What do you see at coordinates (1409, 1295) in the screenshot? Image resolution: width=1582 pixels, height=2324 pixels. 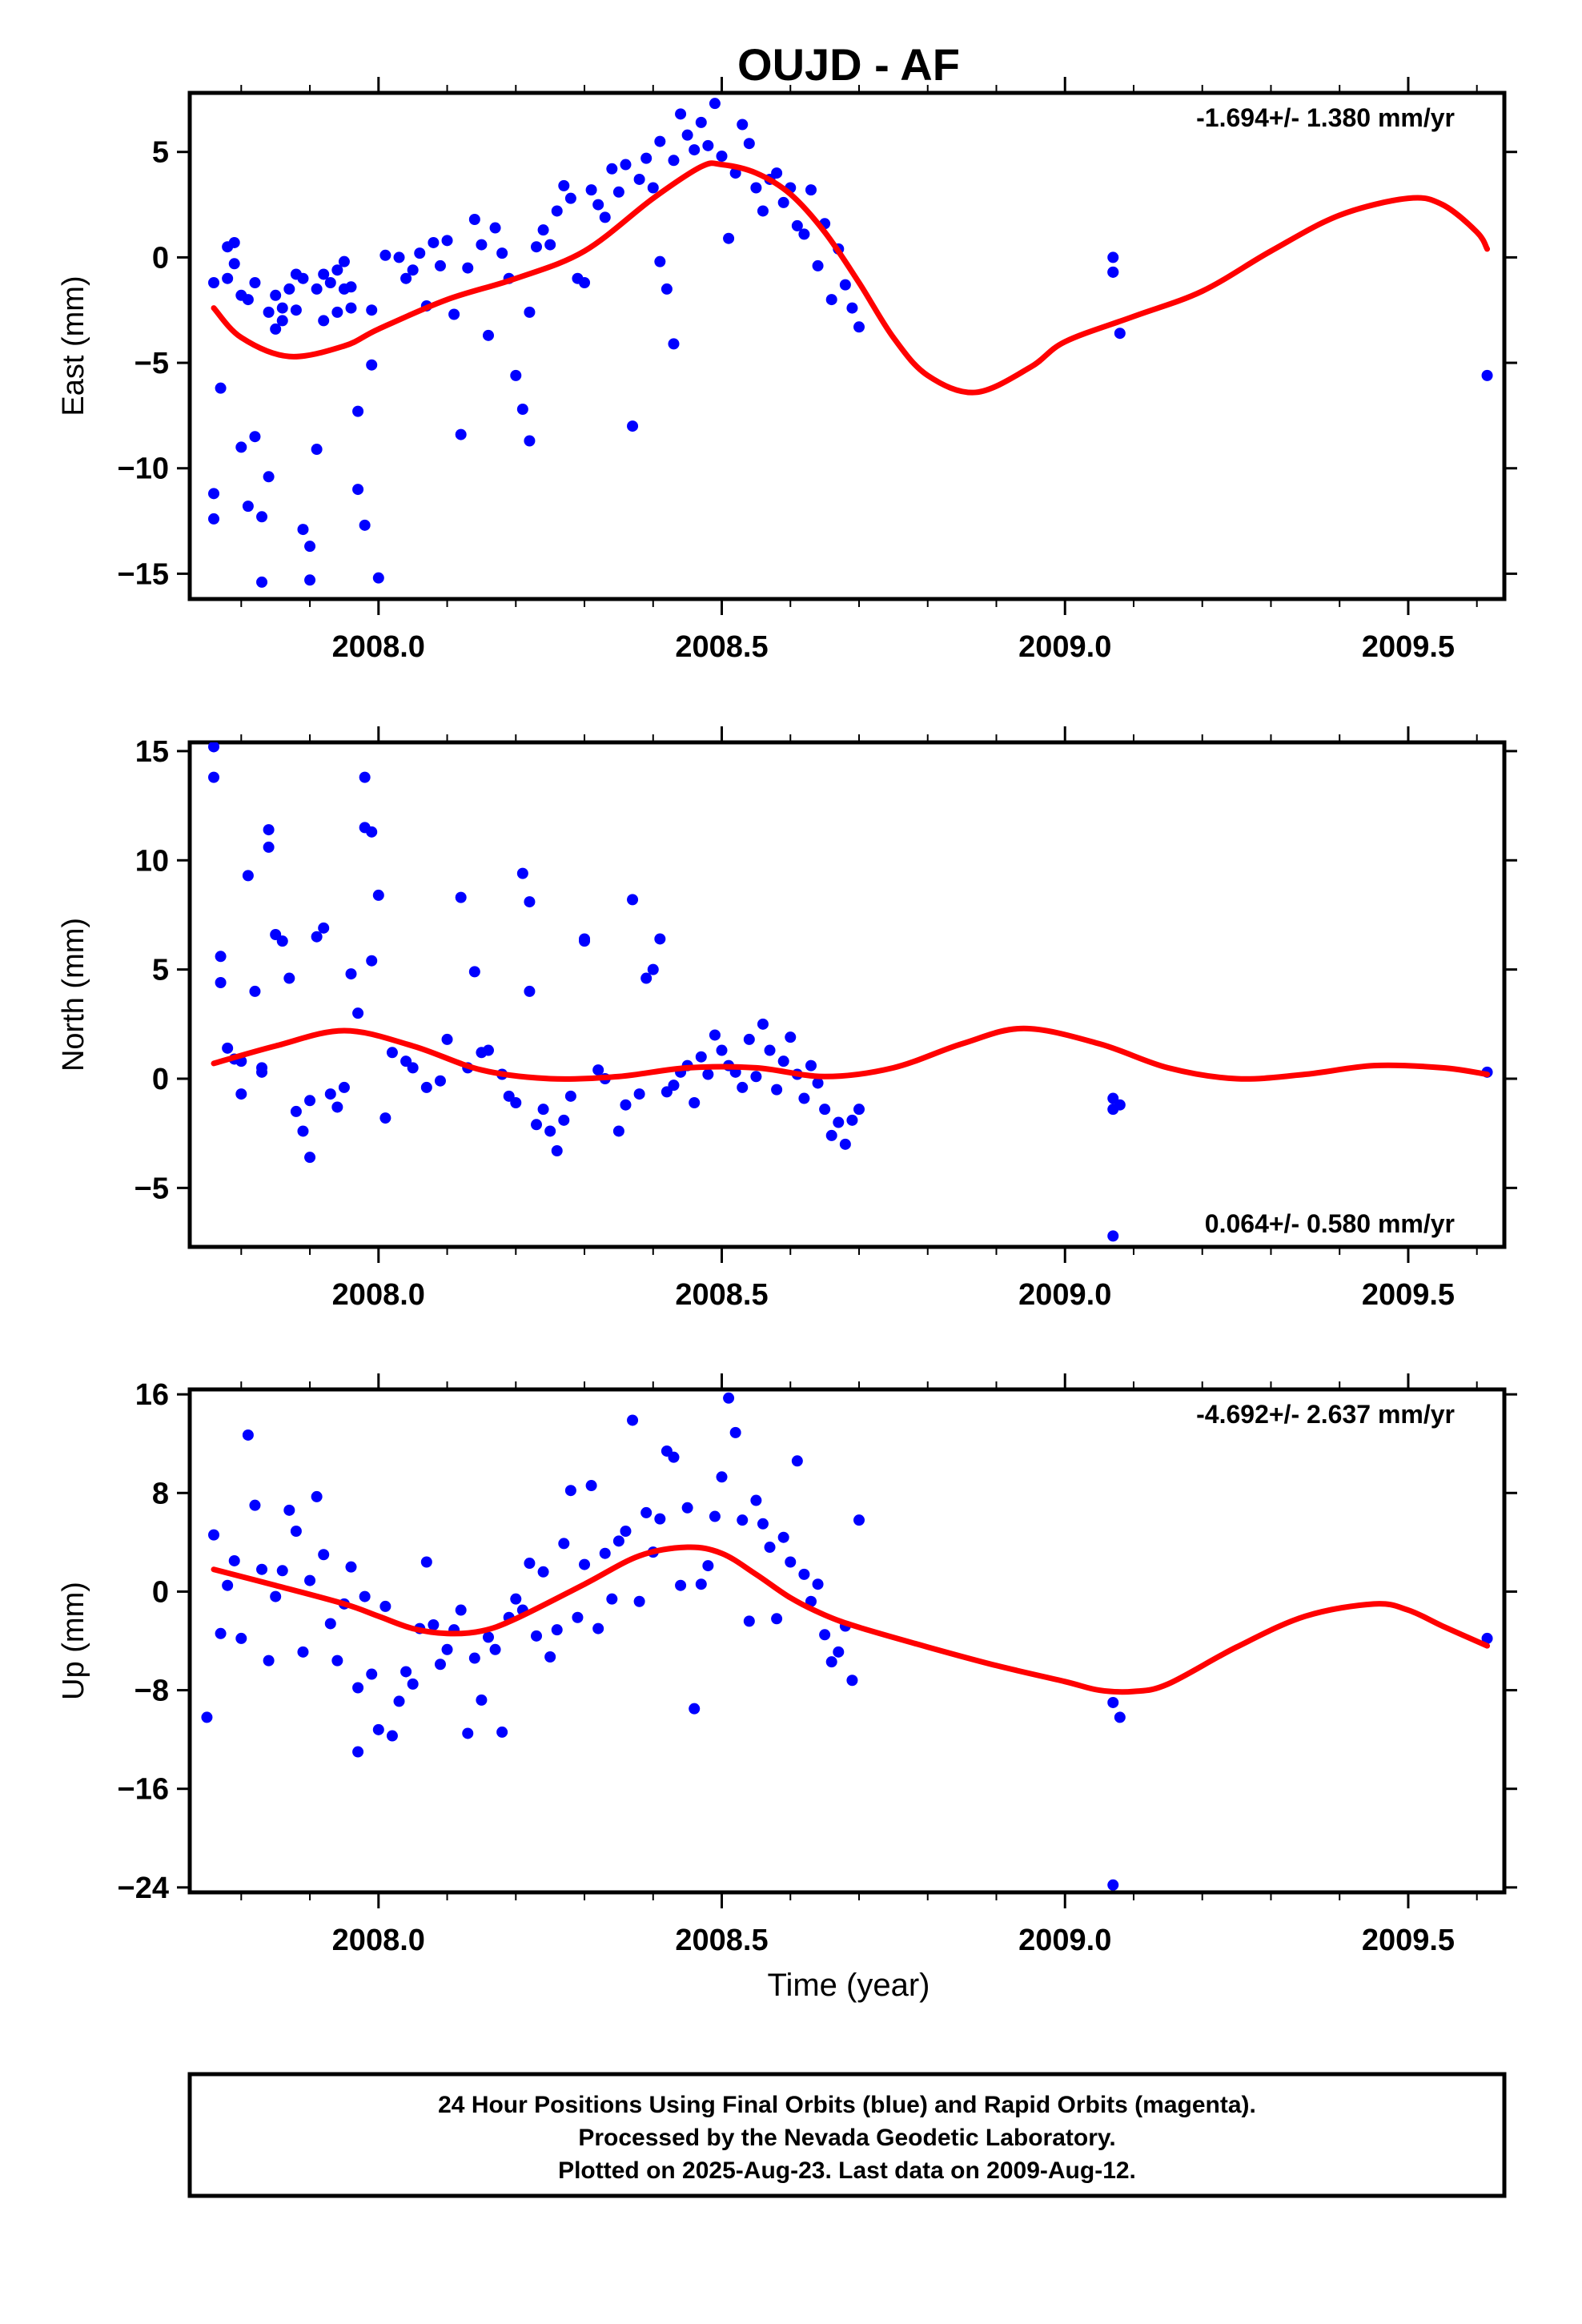 I see `north-x-tick-label: 2009.5` at bounding box center [1409, 1295].